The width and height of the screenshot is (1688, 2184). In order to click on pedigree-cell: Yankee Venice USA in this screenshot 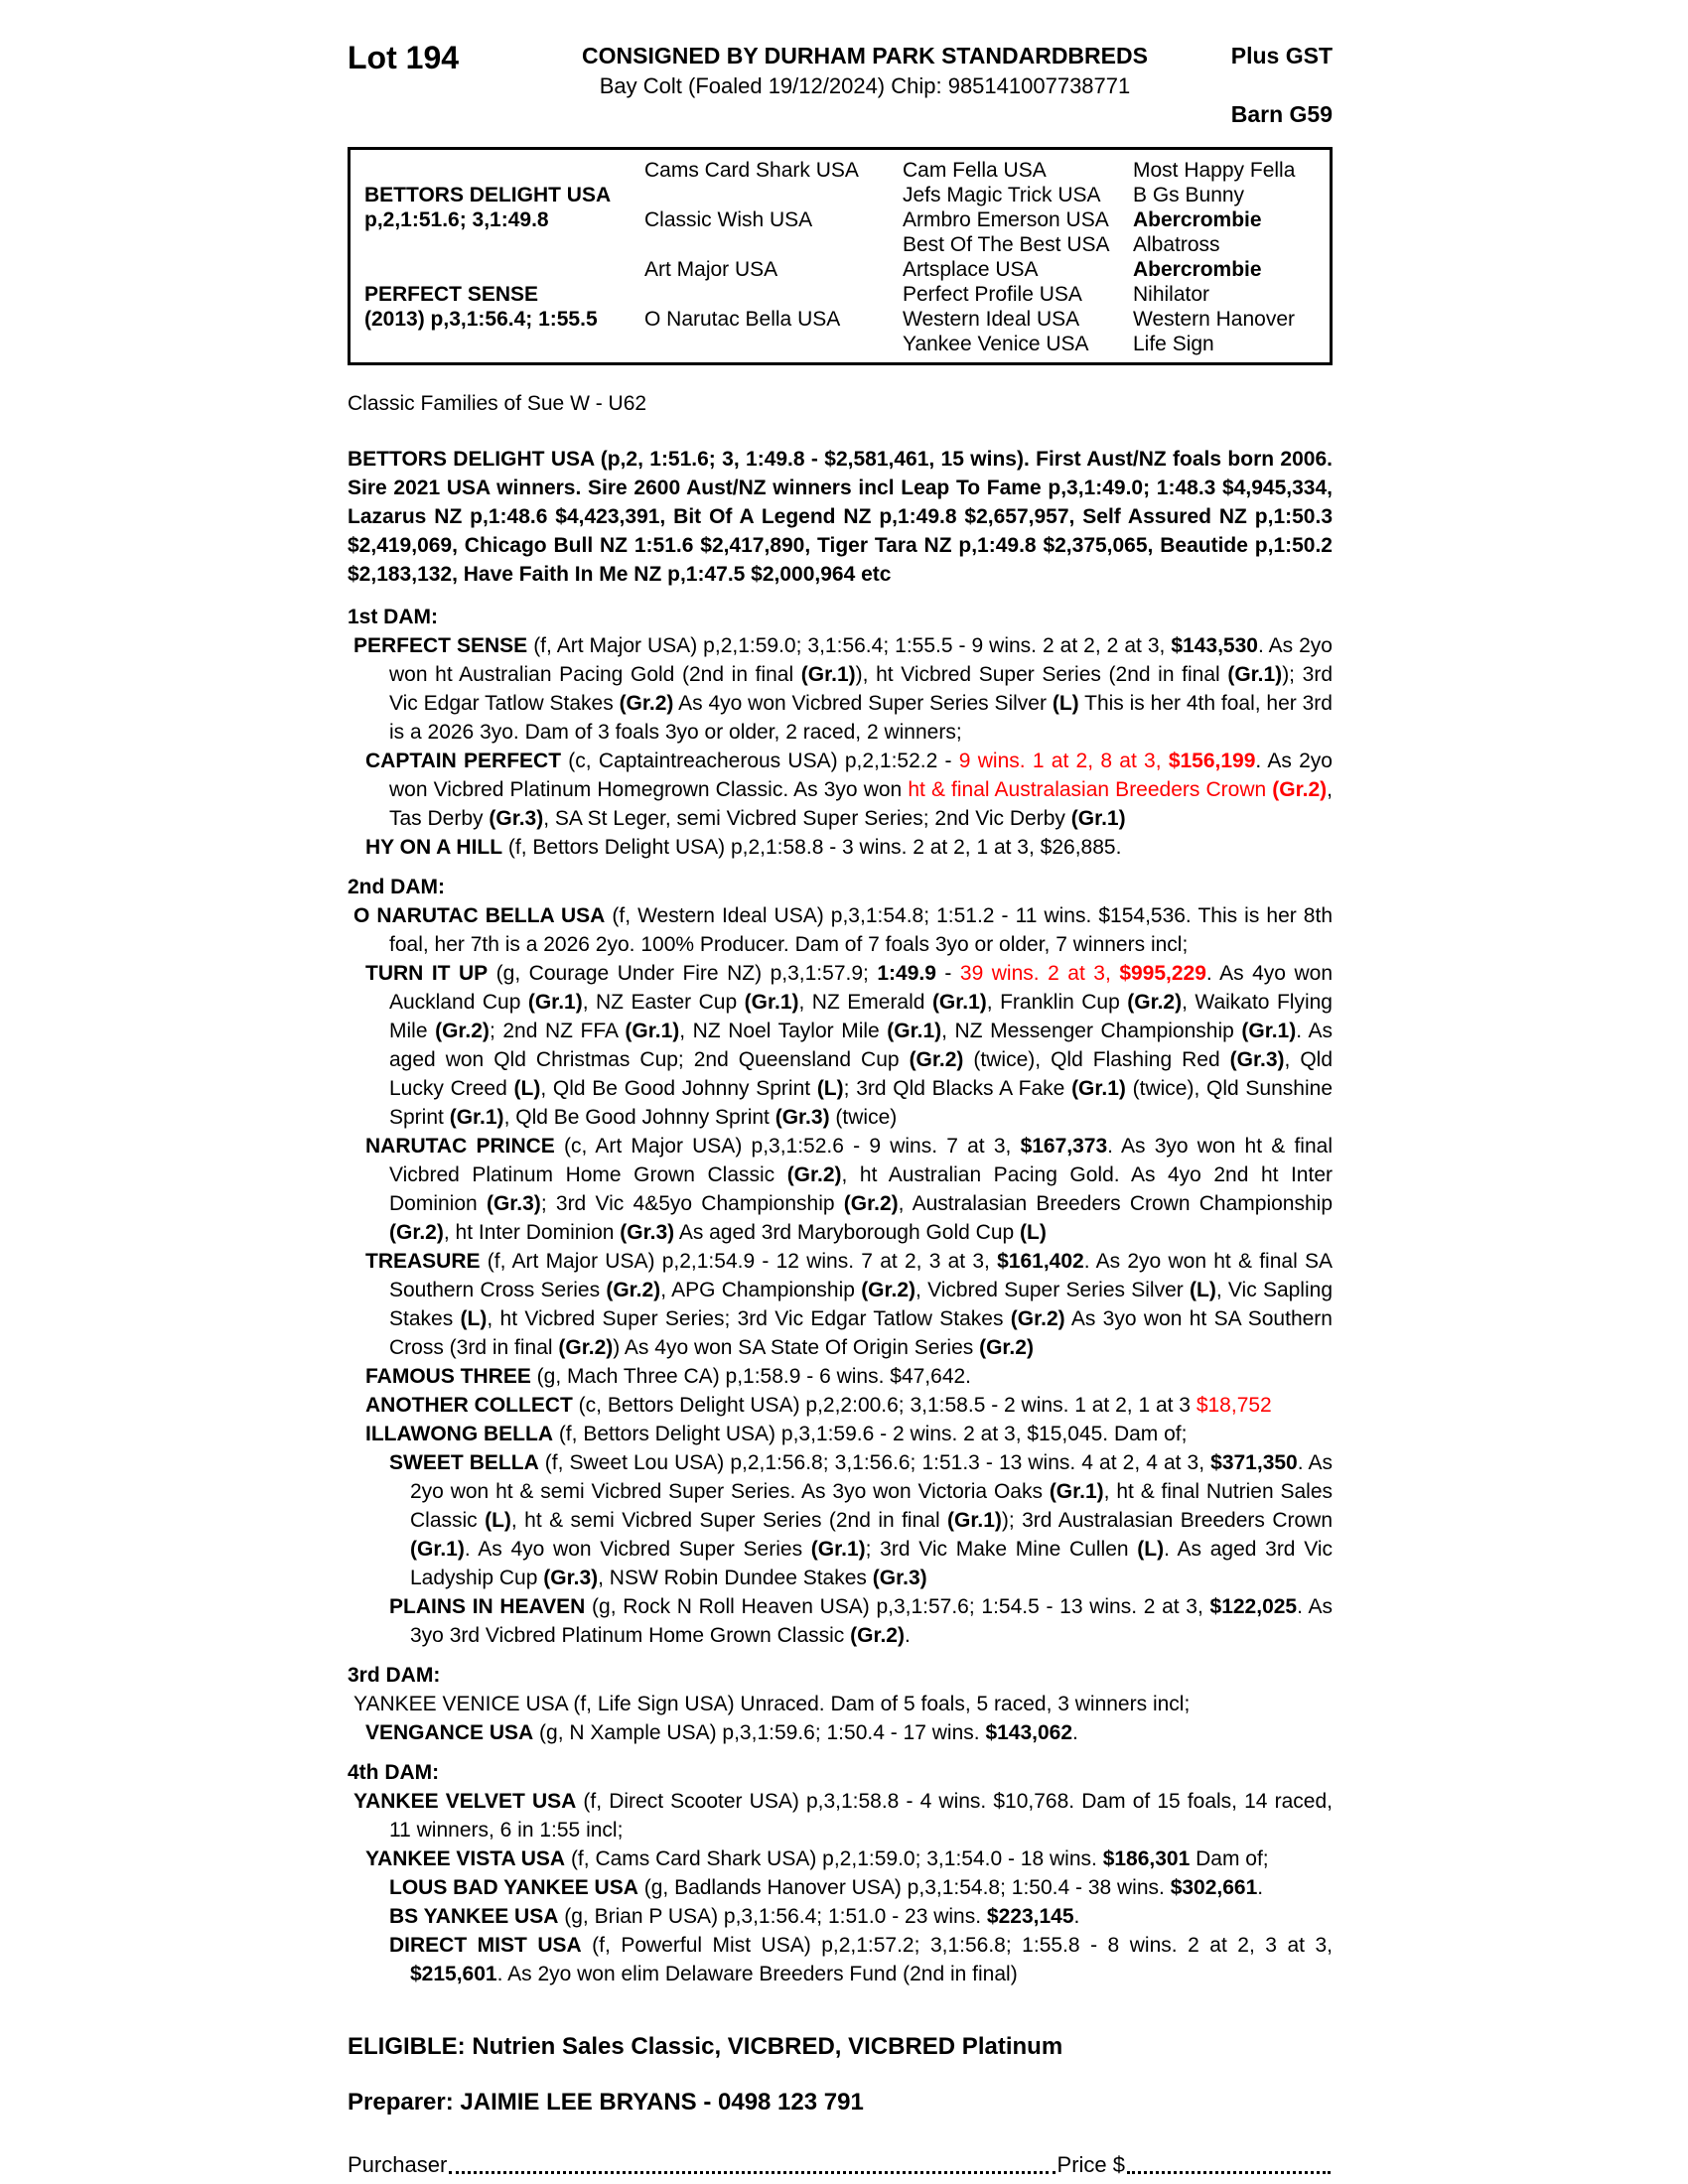, I will do `click(996, 344)`.